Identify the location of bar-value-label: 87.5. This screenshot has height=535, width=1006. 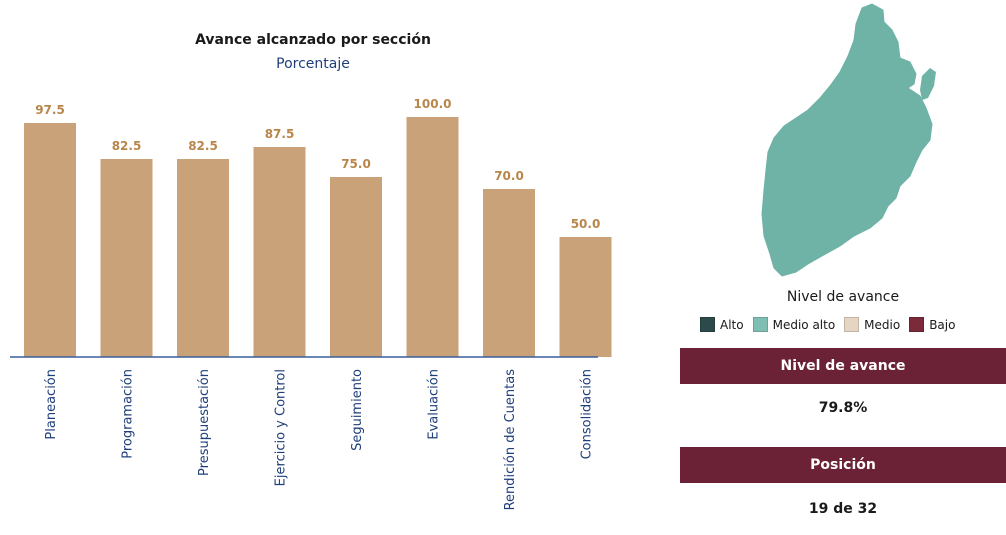
(280, 134).